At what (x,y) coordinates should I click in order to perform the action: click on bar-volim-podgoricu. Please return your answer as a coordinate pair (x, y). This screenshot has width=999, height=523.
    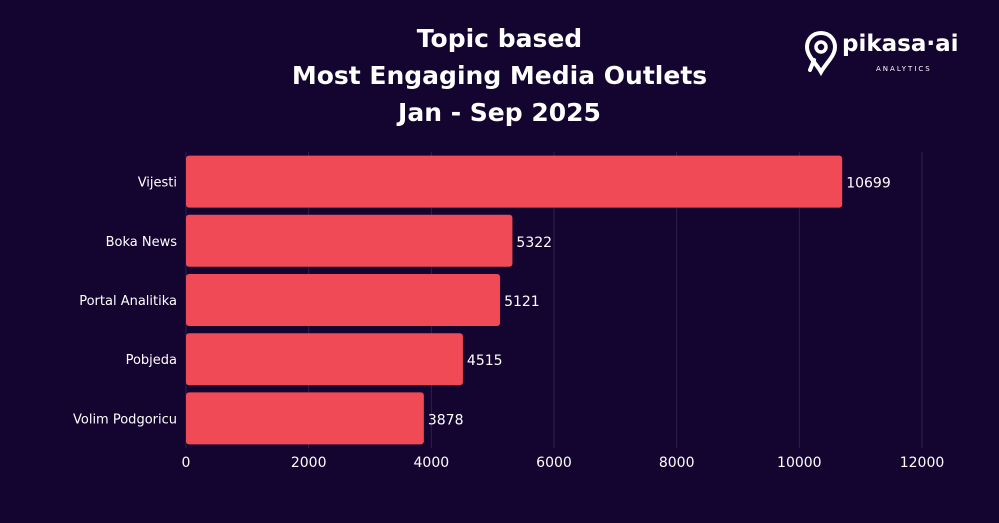
    Looking at the image, I should click on (305, 418).